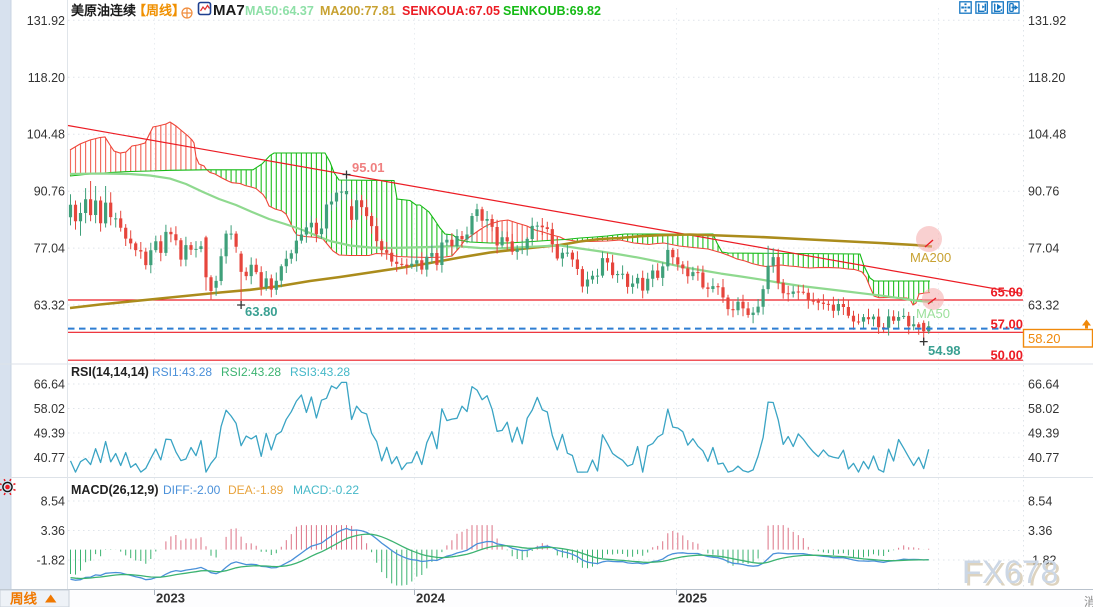  What do you see at coordinates (159, 10) in the screenshot?
I see `svg-text: 【周线】` at bounding box center [159, 10].